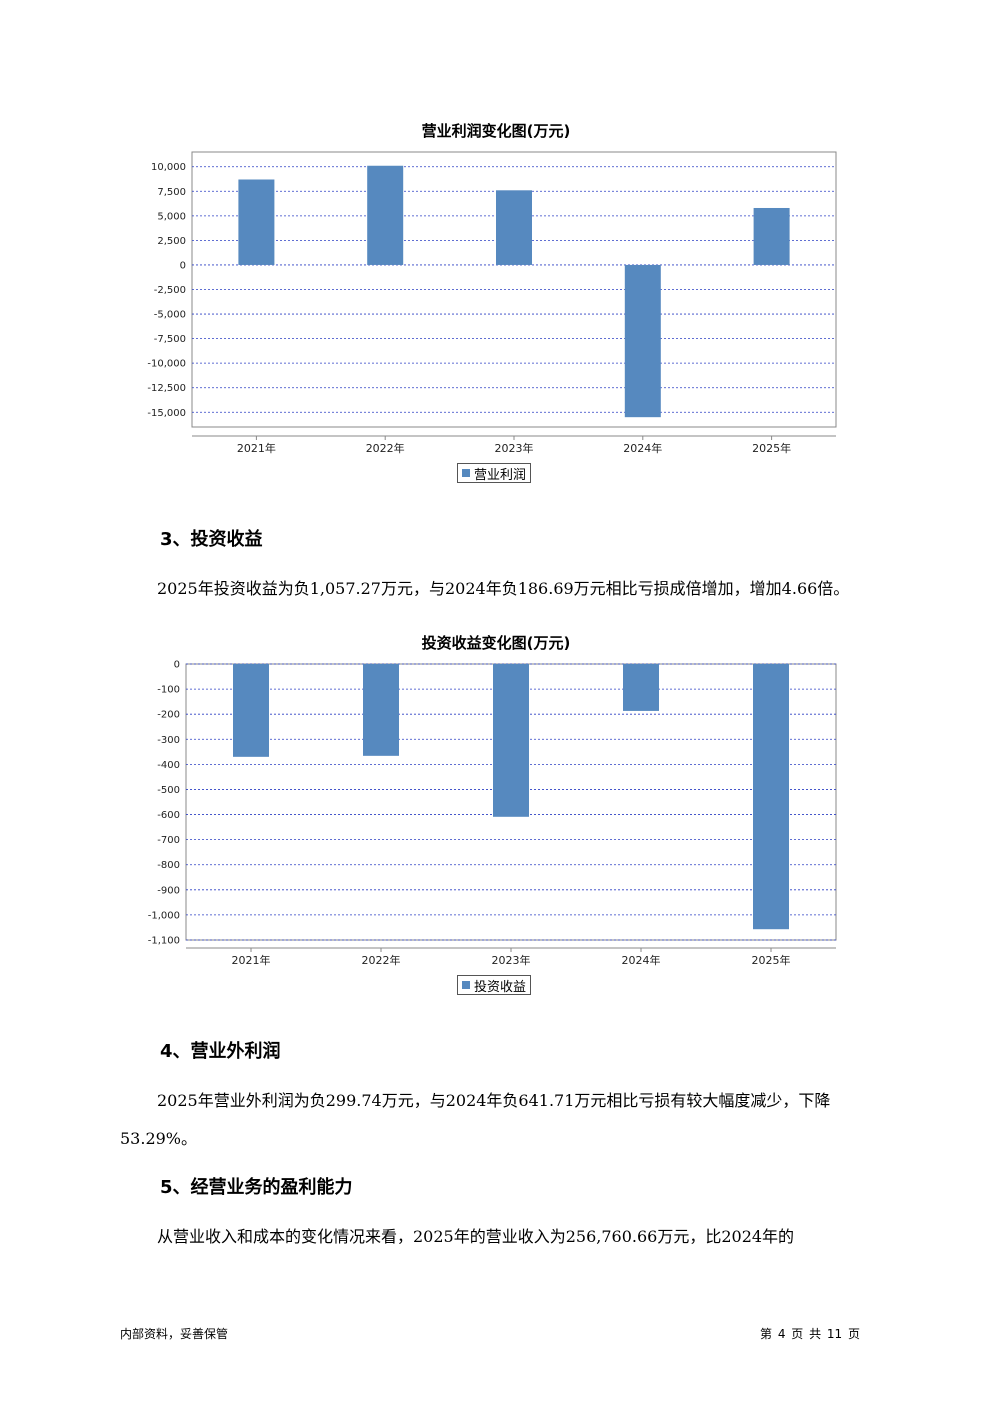 The width and height of the screenshot is (992, 1403). Describe the element at coordinates (168, 815) in the screenshot. I see `y-tick-label: -600` at that location.